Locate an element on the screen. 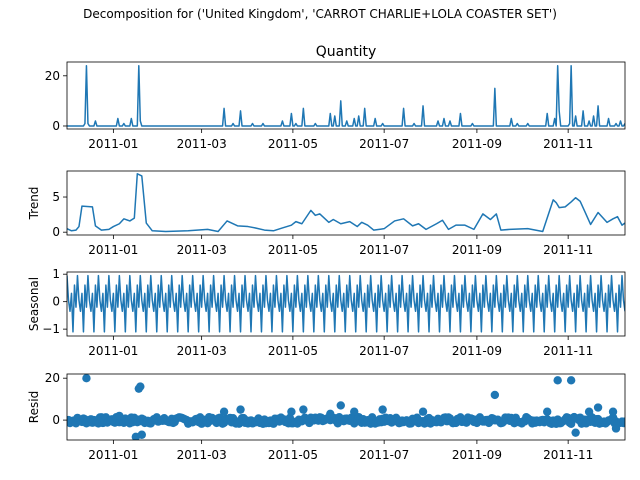 Image resolution: width=640 pixels, height=480 pixels. y-axis-label: Trend is located at coordinates (34, 204).